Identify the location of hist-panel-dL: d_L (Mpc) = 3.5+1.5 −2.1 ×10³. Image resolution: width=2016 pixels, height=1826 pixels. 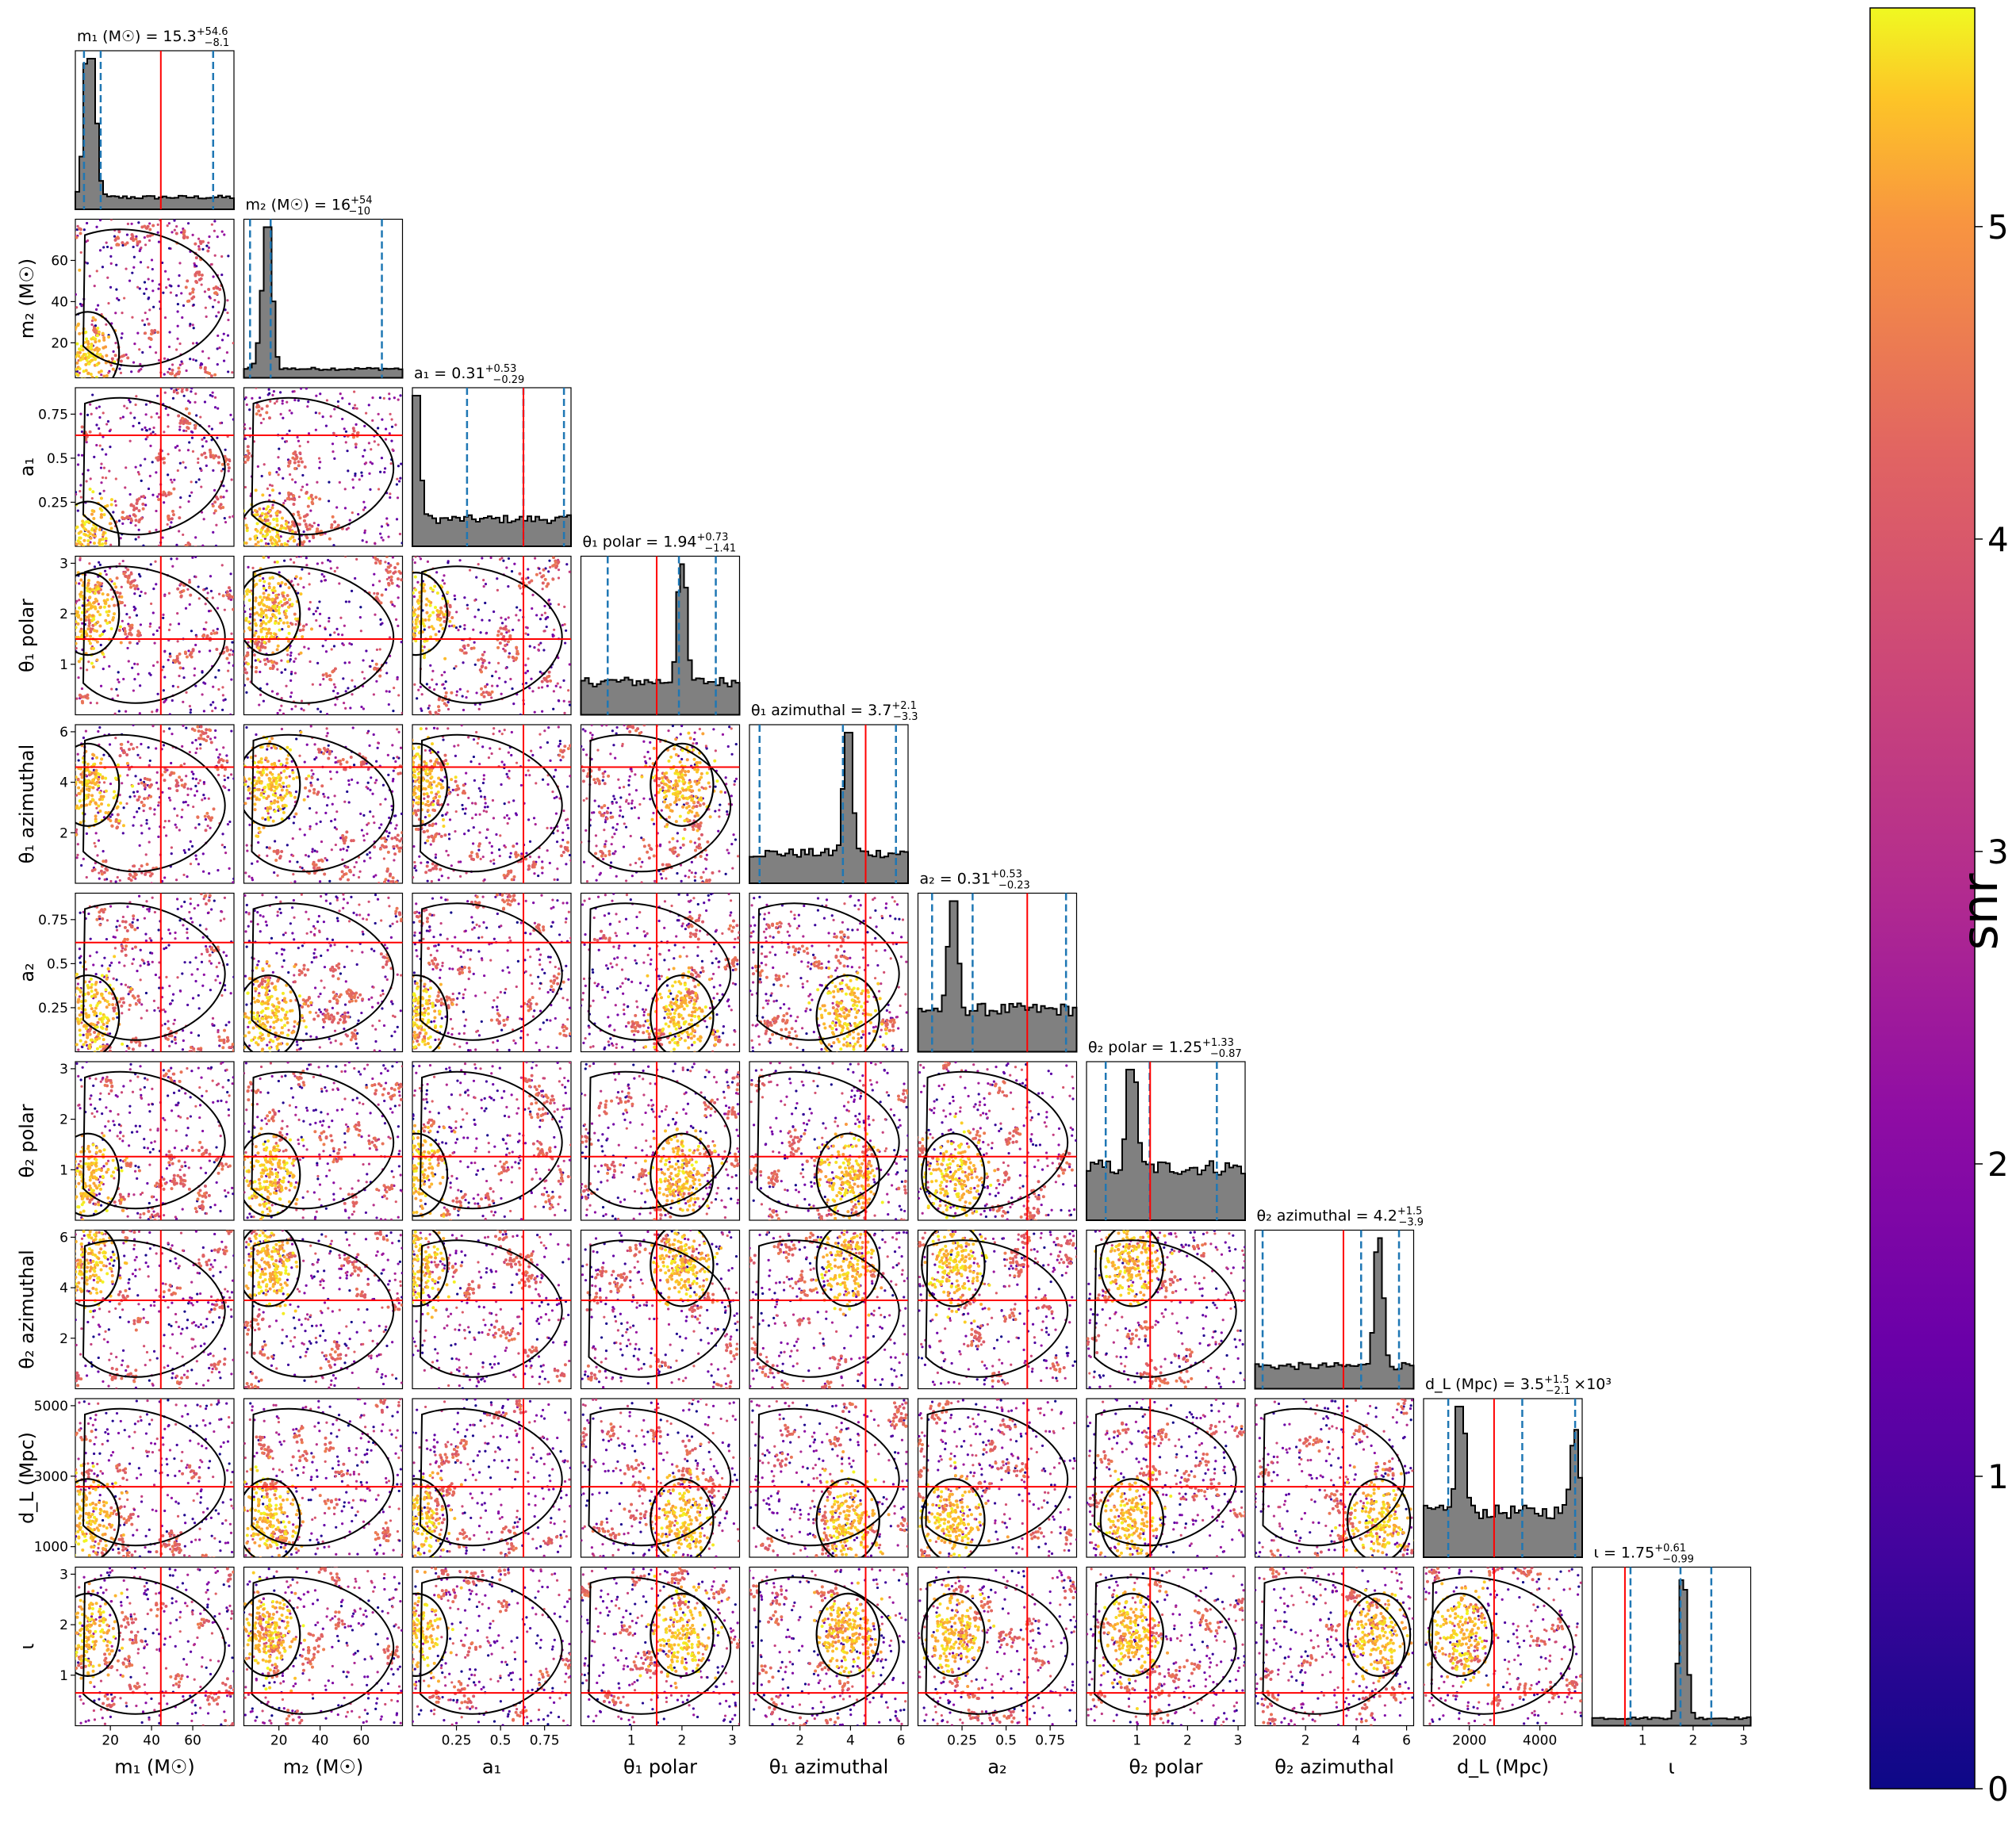
(1517, 1466).